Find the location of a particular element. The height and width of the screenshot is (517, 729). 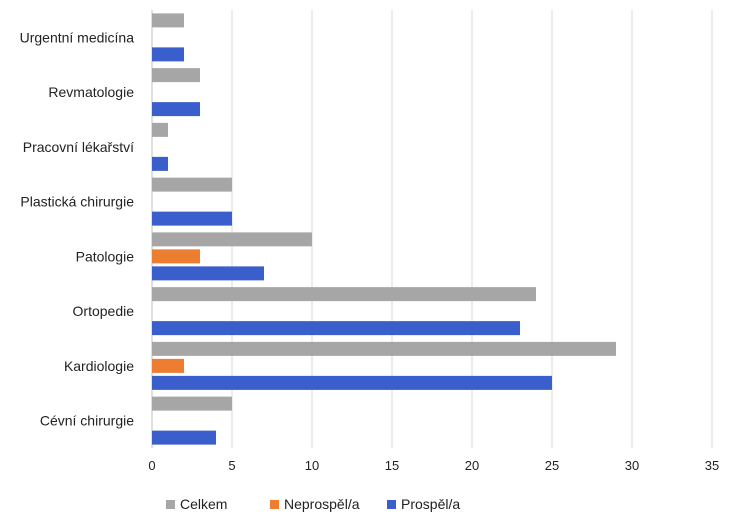

x-tick-label: 15 is located at coordinates (392, 465).